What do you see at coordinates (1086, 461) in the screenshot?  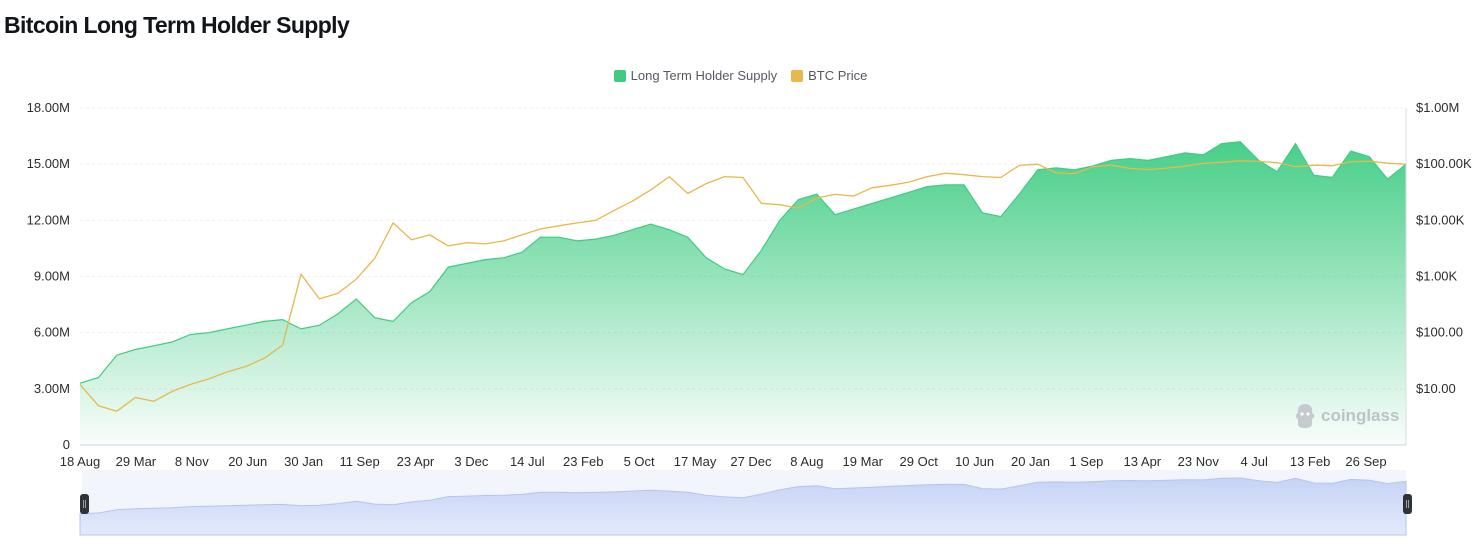 I see `x-tick-label: 1 Sep` at bounding box center [1086, 461].